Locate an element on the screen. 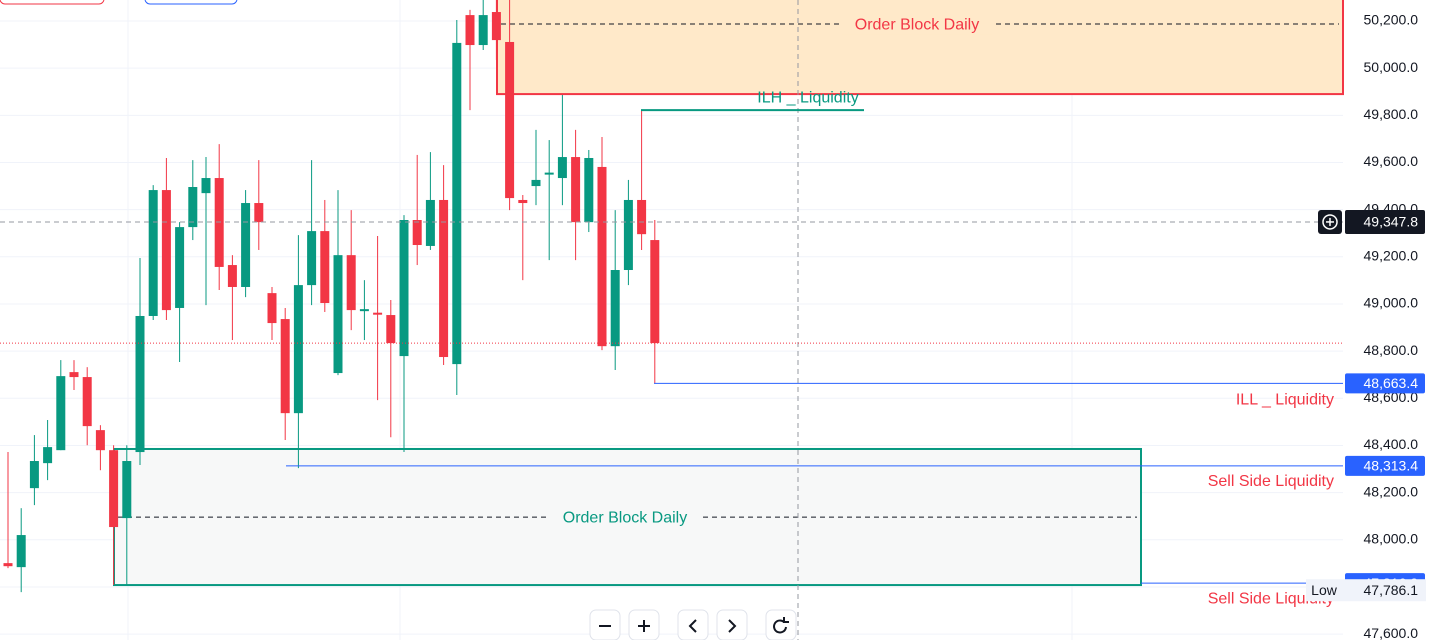 The image size is (1440, 640). zoom-in-button is located at coordinates (644, 624).